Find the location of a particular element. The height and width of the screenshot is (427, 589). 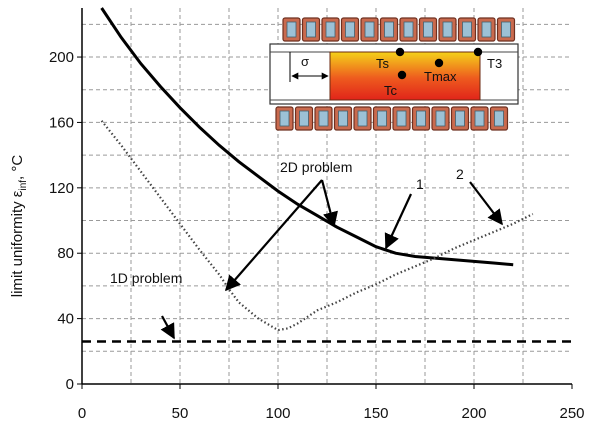

x-tick-label: 0 is located at coordinates (82, 413).